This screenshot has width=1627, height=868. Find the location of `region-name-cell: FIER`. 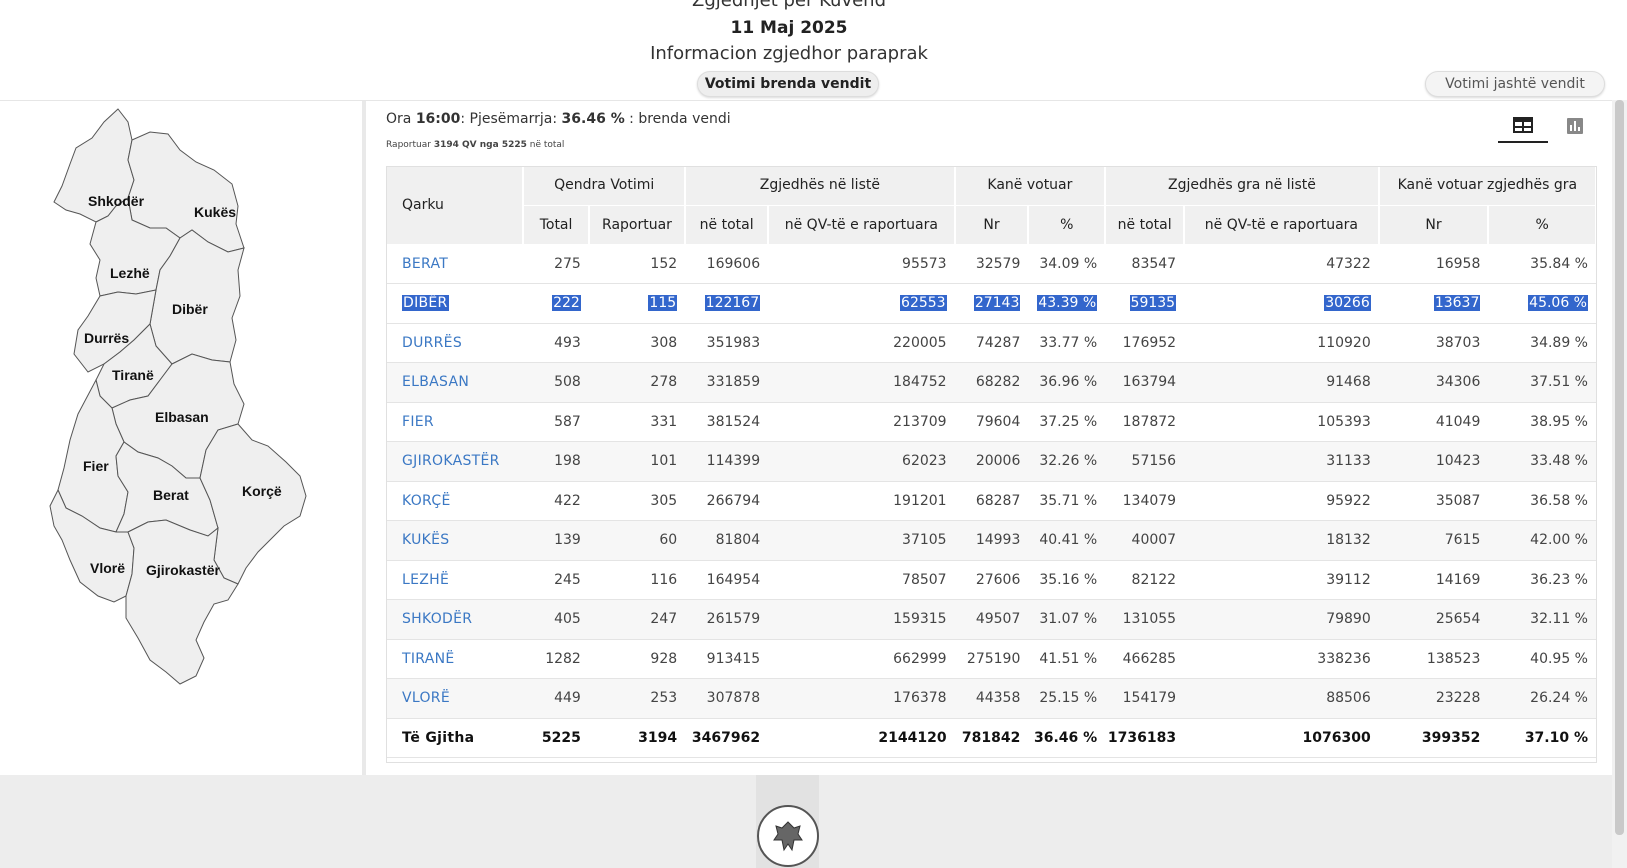

region-name-cell: FIER is located at coordinates (455, 422).